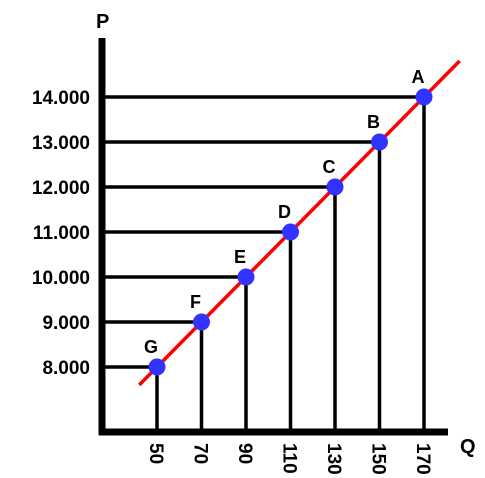 This screenshot has width=485, height=478. I want to click on x-tick-label: 170, so click(422, 459).